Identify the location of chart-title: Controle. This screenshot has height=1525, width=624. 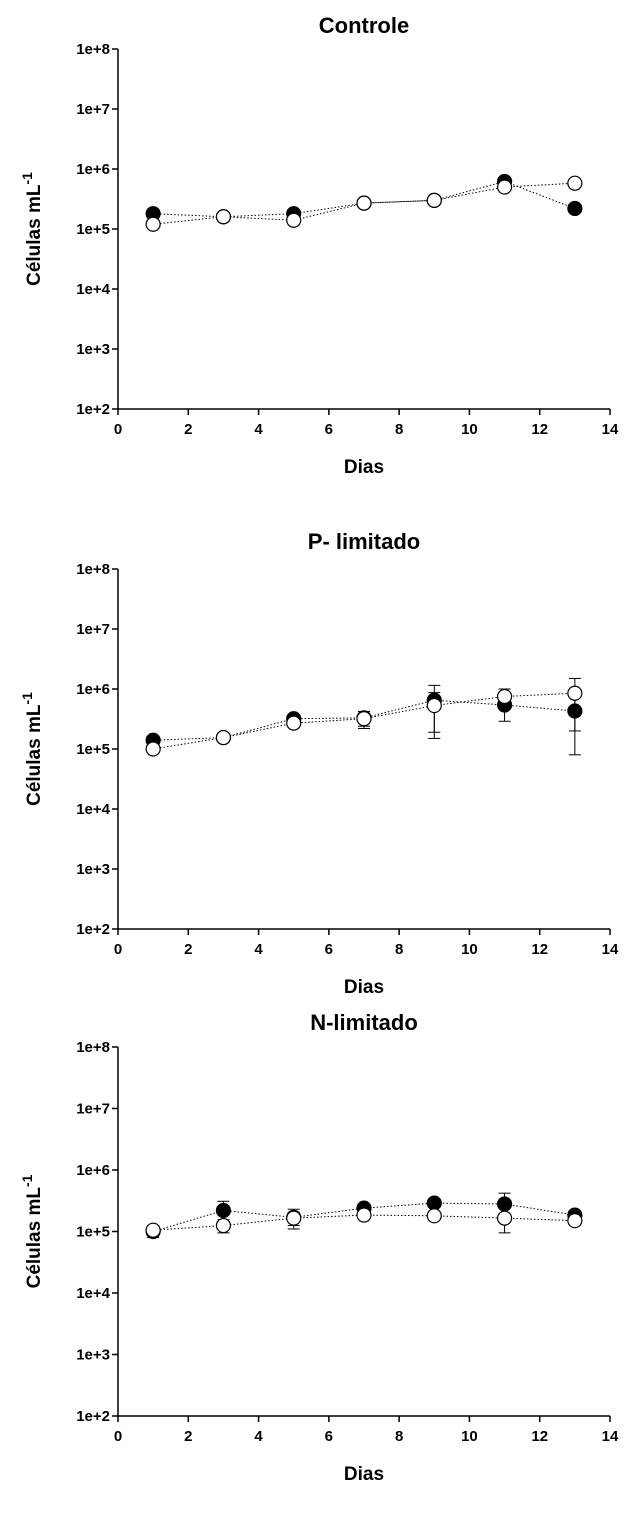
(364, 25).